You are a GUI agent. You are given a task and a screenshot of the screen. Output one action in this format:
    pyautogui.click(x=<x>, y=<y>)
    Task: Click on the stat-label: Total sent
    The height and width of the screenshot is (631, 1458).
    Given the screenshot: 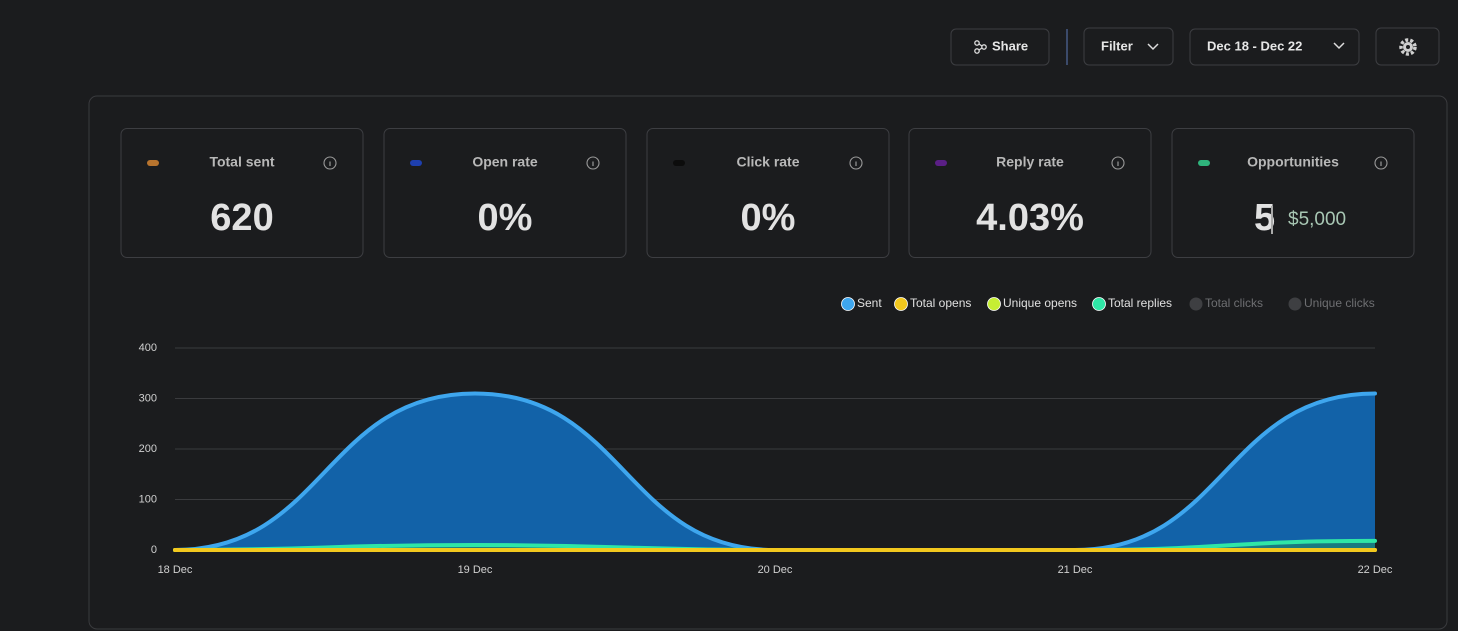 What is the action you would take?
    pyautogui.click(x=241, y=162)
    